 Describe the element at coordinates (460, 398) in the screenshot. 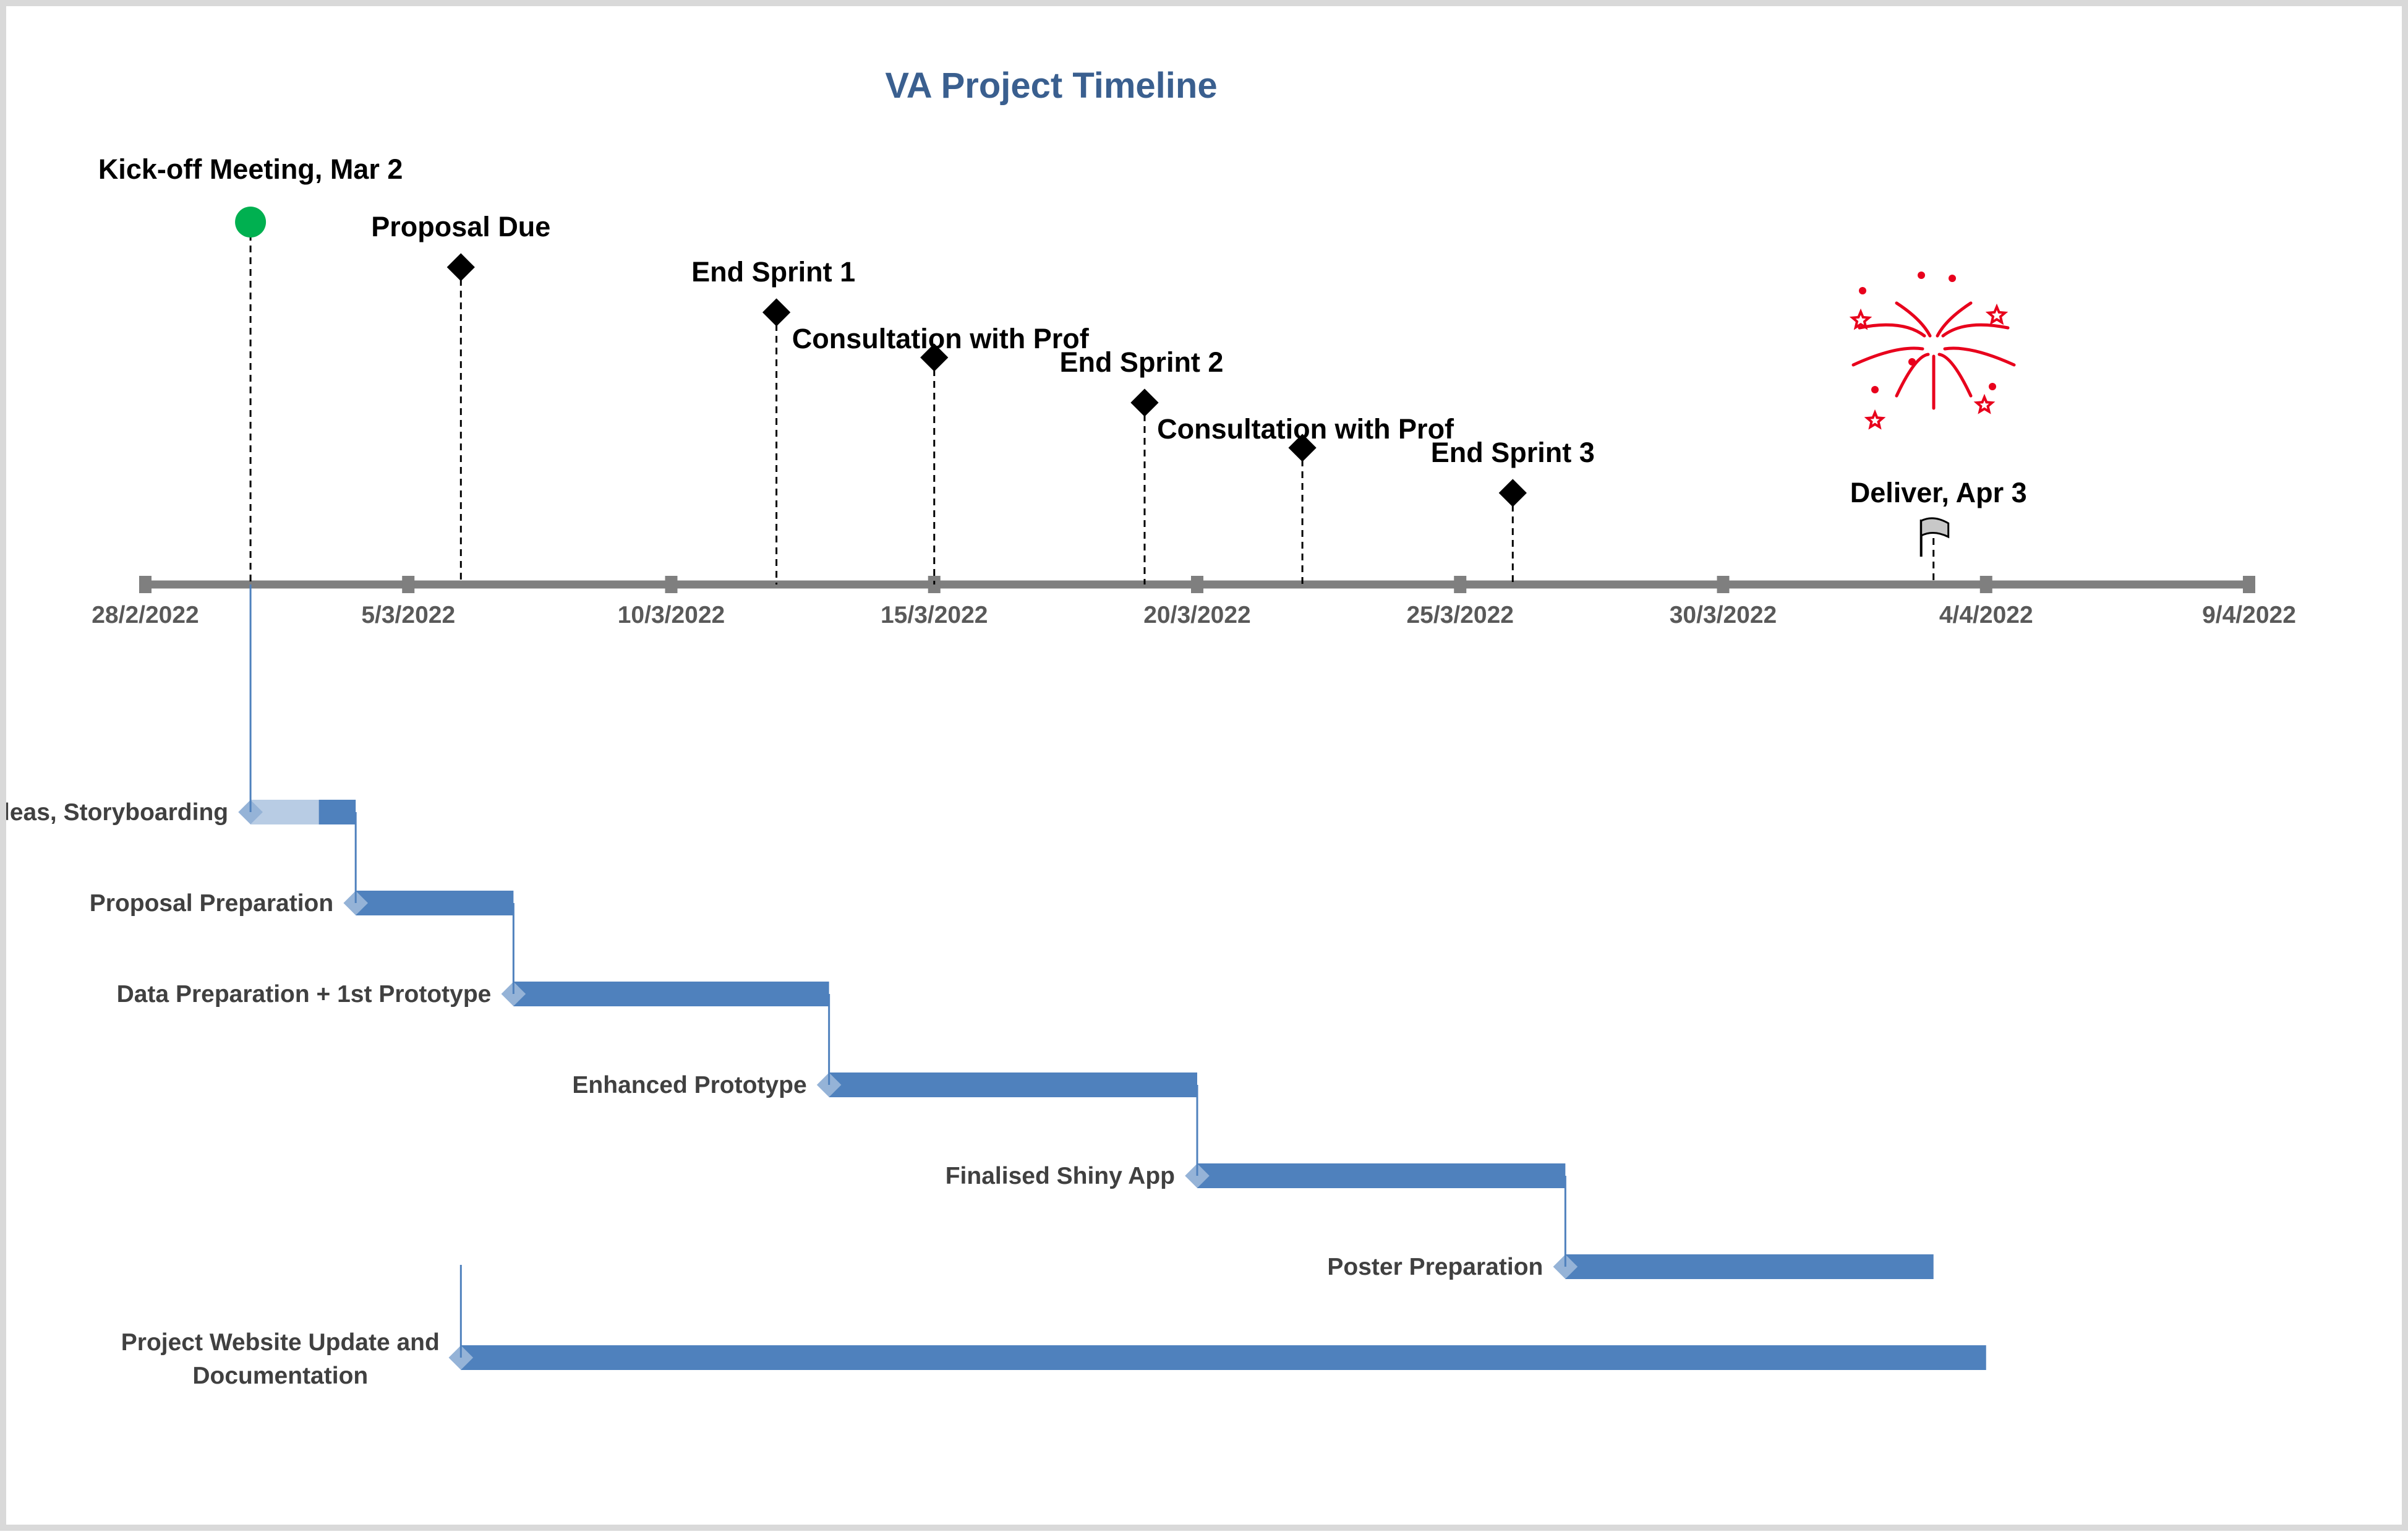

I see `milestone: Proposal Due` at that location.